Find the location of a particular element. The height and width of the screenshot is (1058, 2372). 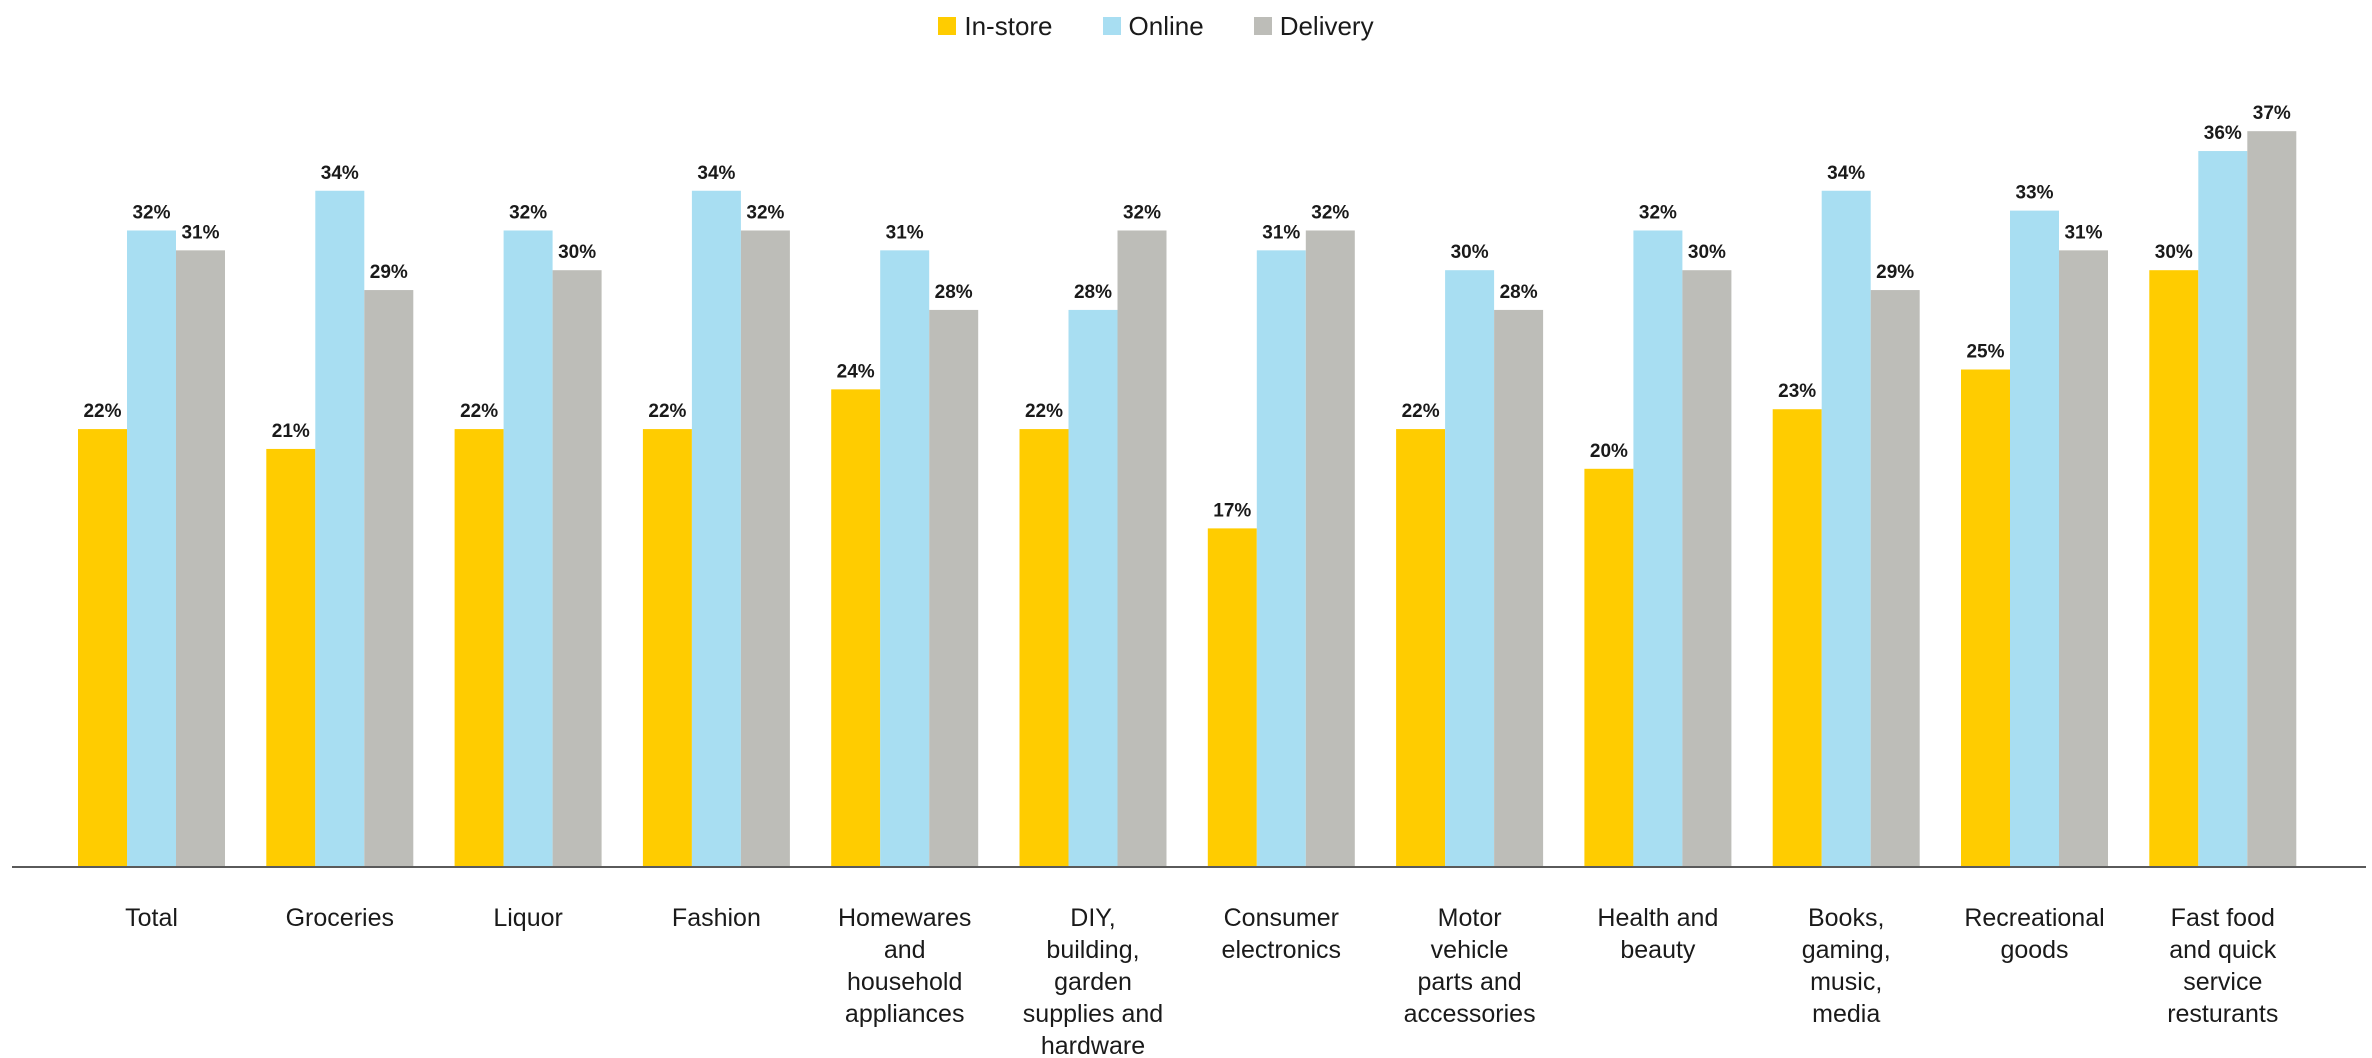

data-label: 21% is located at coordinates (291, 431).